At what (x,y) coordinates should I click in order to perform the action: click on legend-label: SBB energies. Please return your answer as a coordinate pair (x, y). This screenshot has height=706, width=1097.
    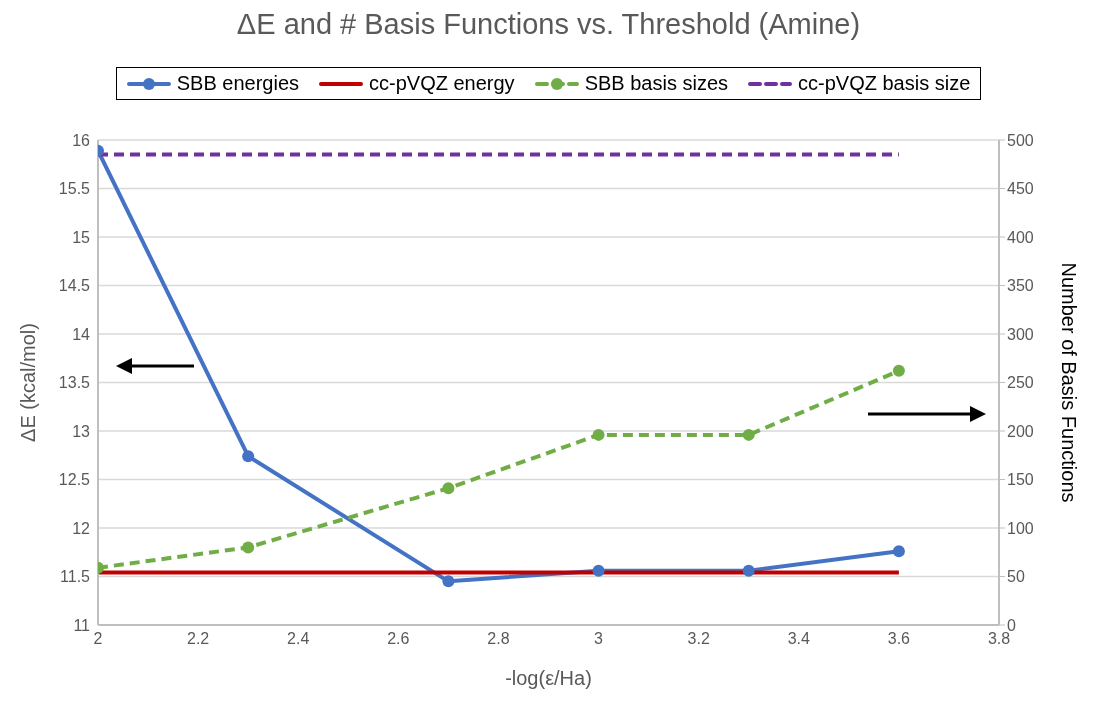
    Looking at the image, I should click on (238, 83).